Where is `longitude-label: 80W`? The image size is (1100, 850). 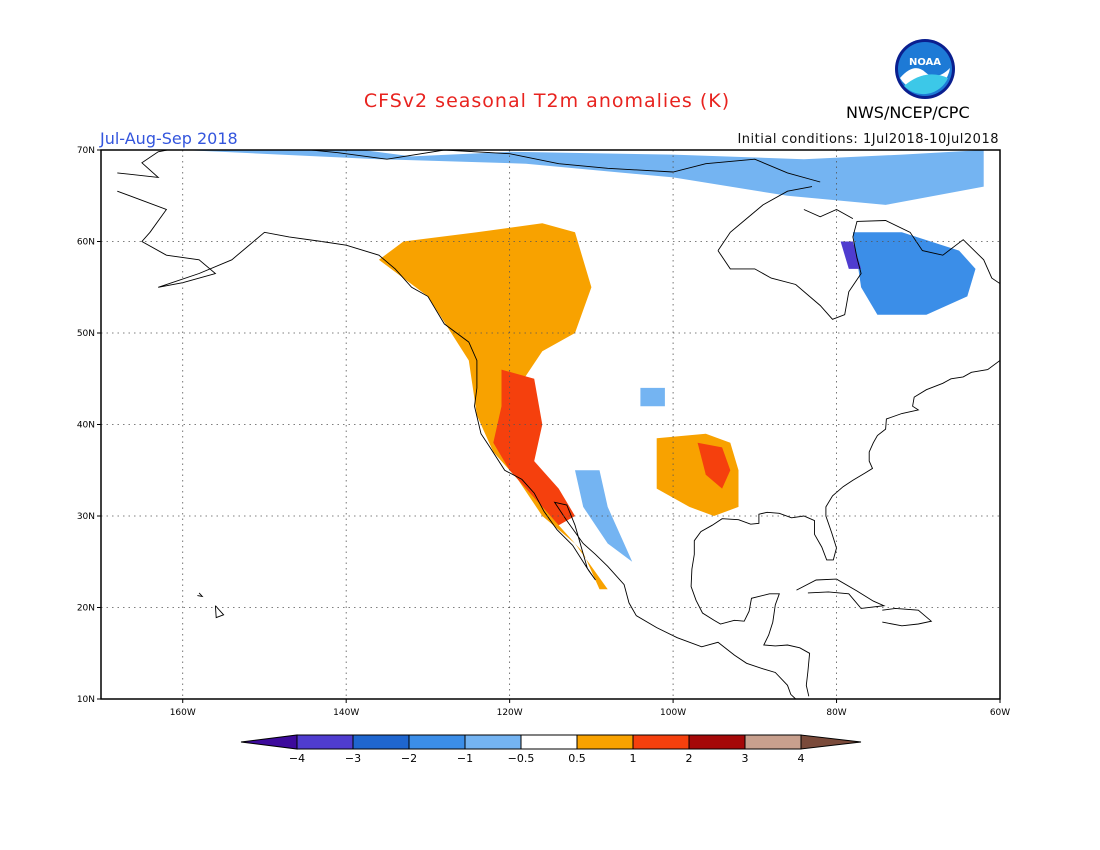 longitude-label: 80W is located at coordinates (836, 713).